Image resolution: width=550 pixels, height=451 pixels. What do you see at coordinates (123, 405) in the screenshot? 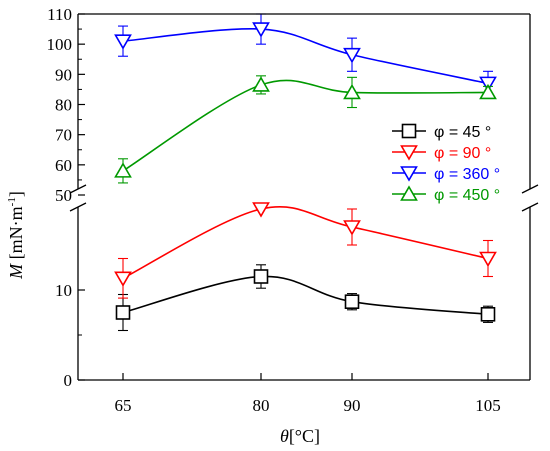
I see `x-tick-label: 65` at bounding box center [123, 405].